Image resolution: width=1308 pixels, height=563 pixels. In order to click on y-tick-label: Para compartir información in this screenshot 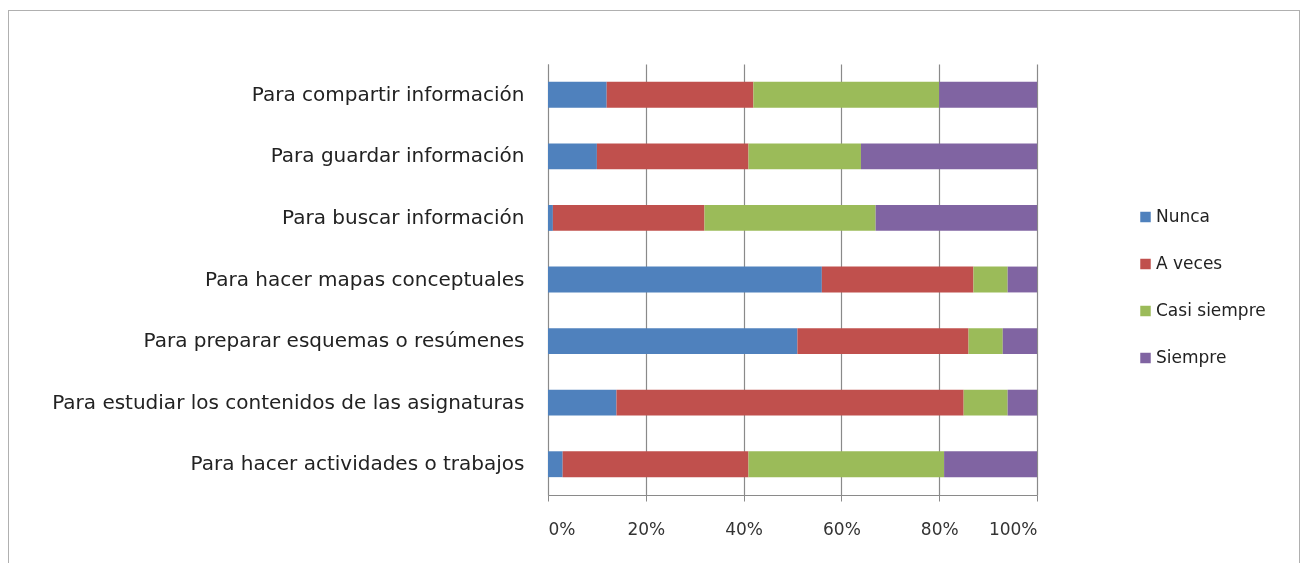, I will do `click(388, 93)`.